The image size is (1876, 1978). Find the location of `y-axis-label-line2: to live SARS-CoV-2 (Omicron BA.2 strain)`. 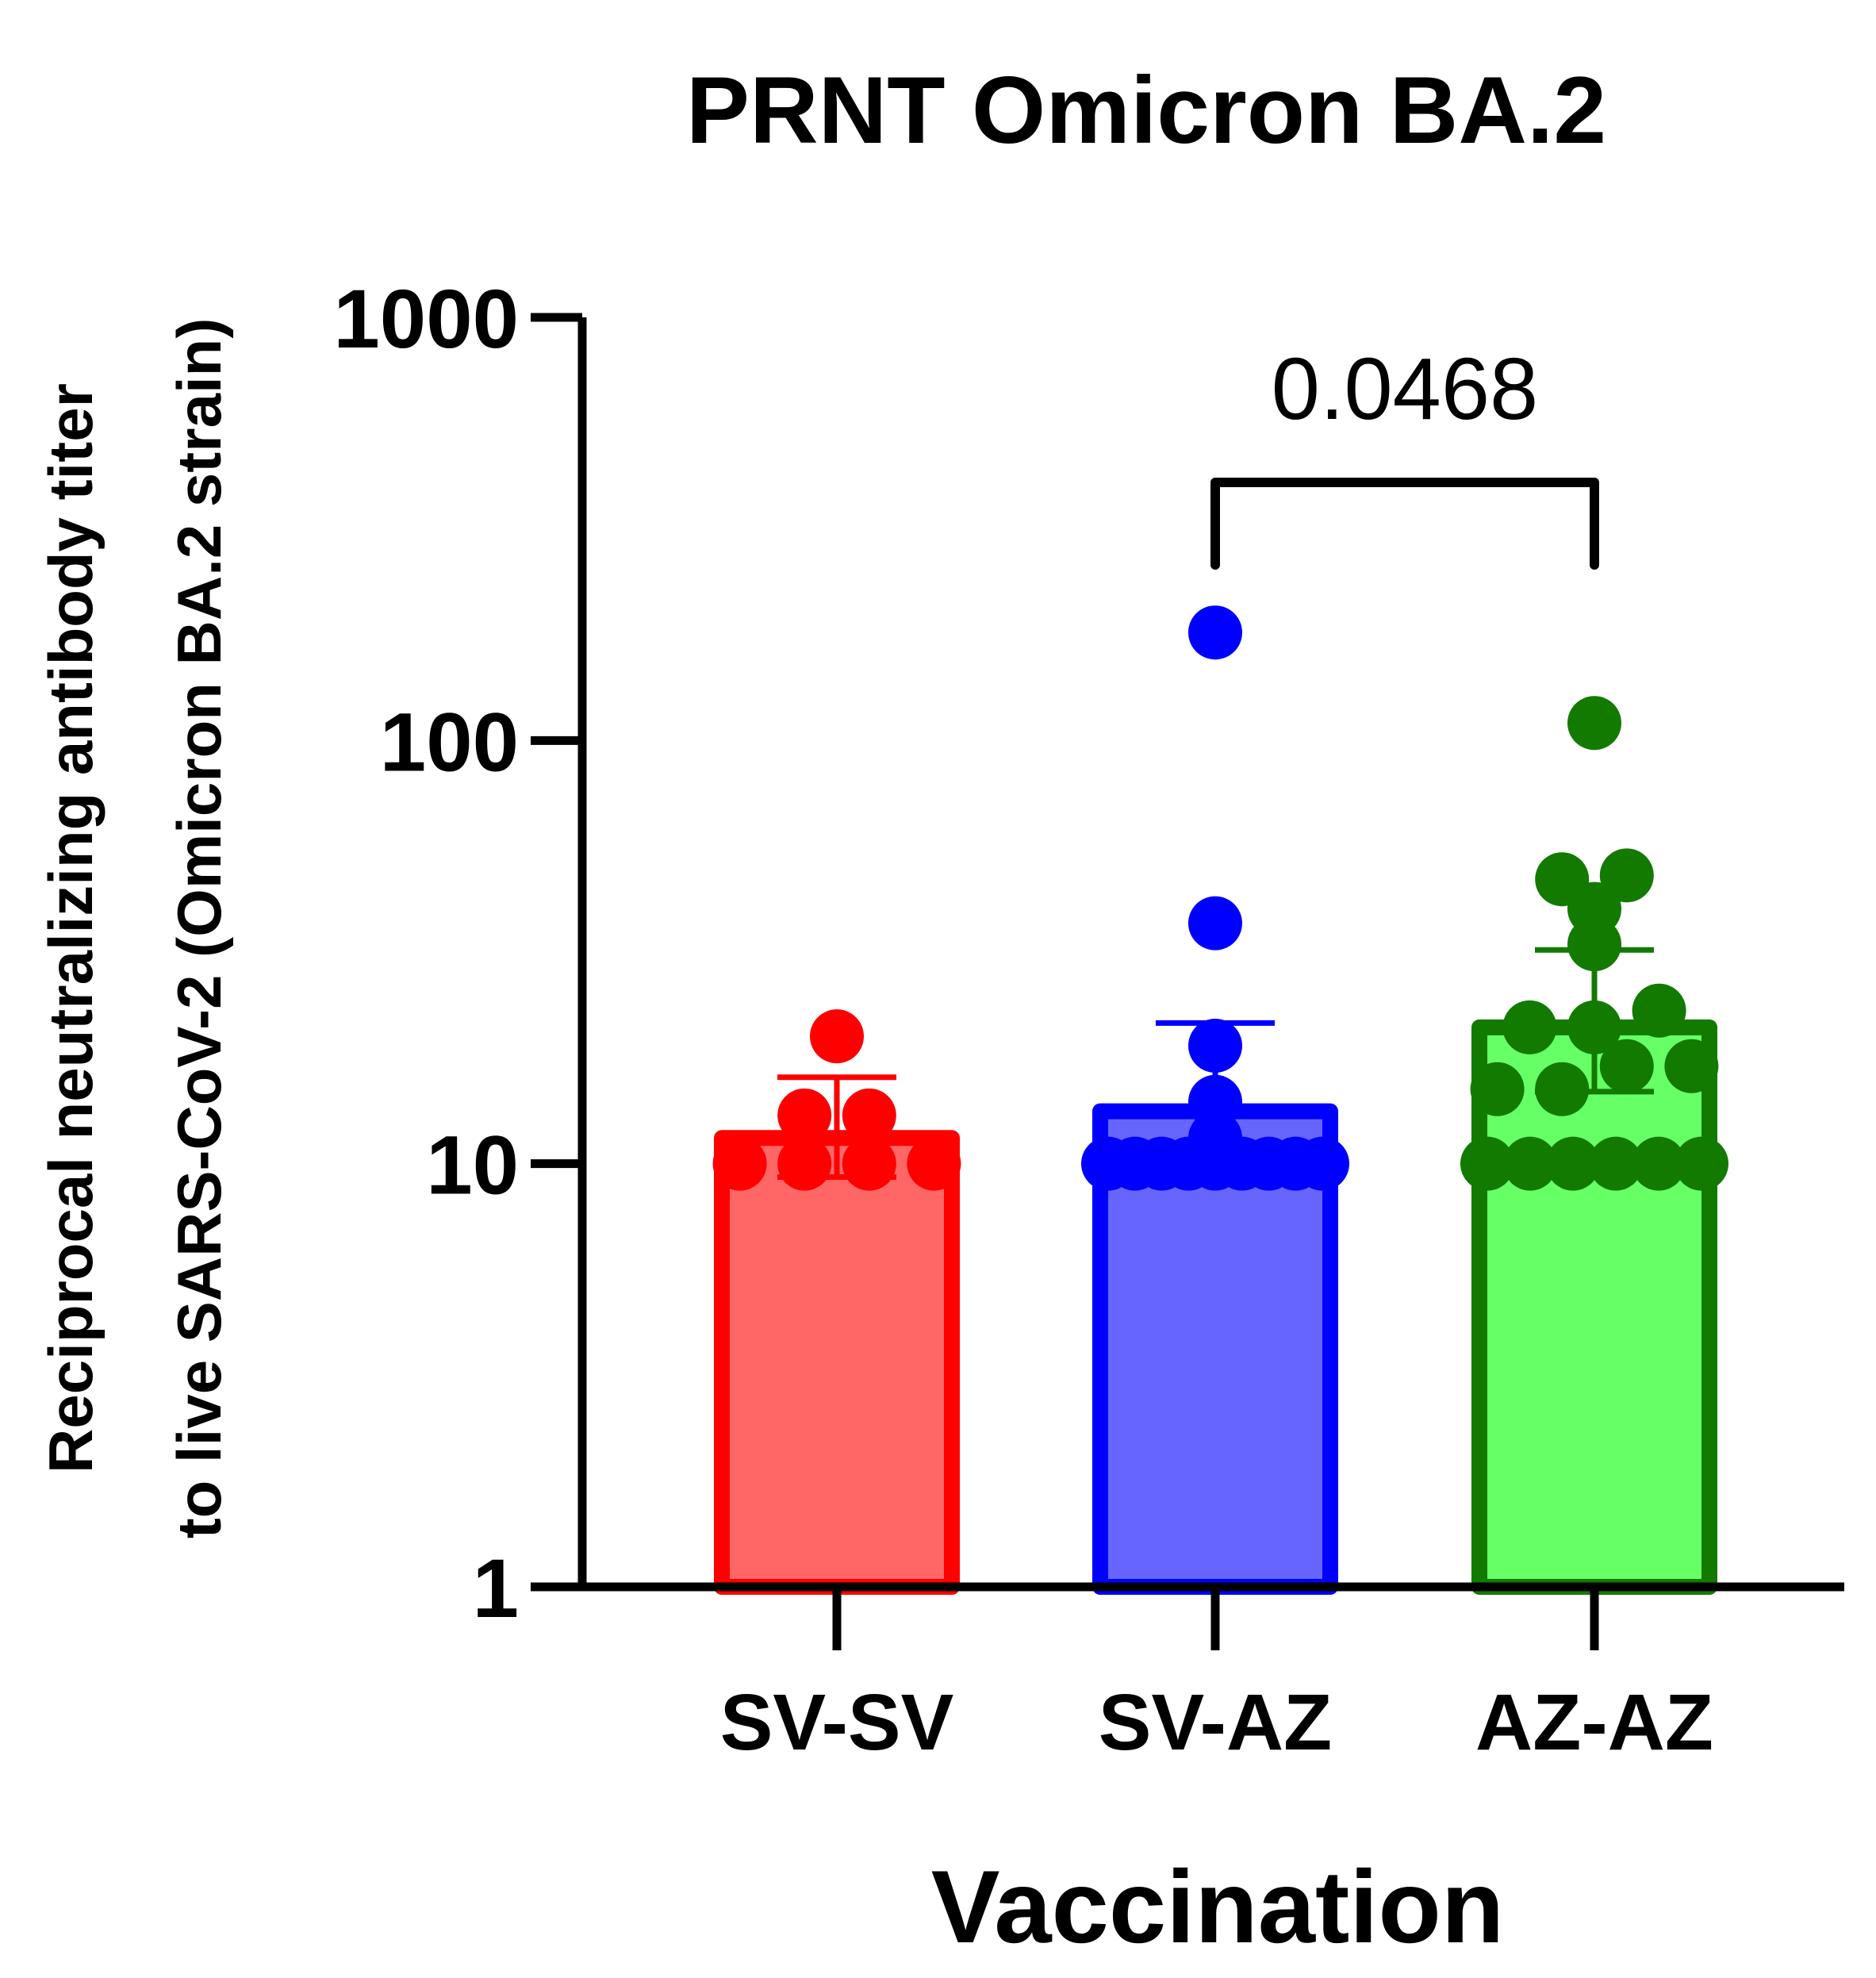

y-axis-label-line2: to live SARS-CoV-2 (Omicron BA.2 strain) is located at coordinates (199, 929).